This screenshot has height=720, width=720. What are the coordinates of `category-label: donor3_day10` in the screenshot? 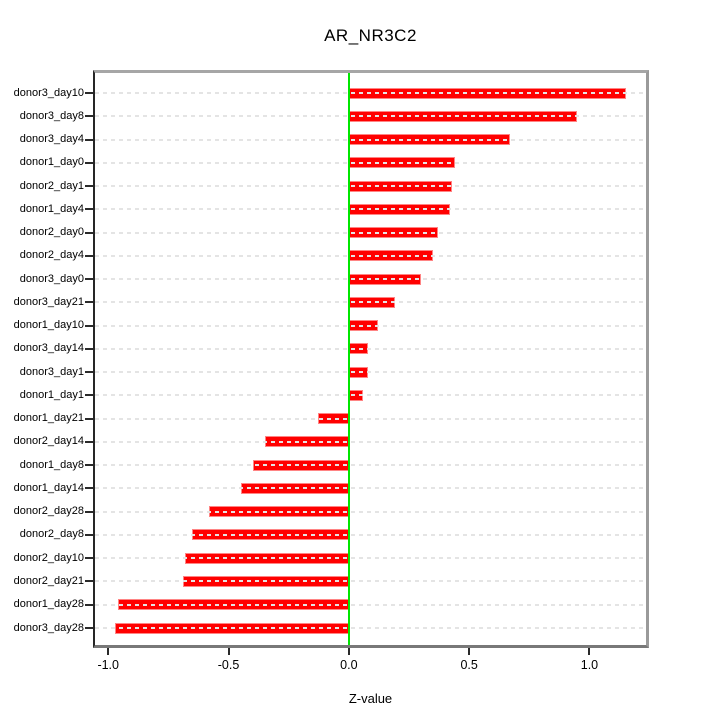 It's located at (48, 92).